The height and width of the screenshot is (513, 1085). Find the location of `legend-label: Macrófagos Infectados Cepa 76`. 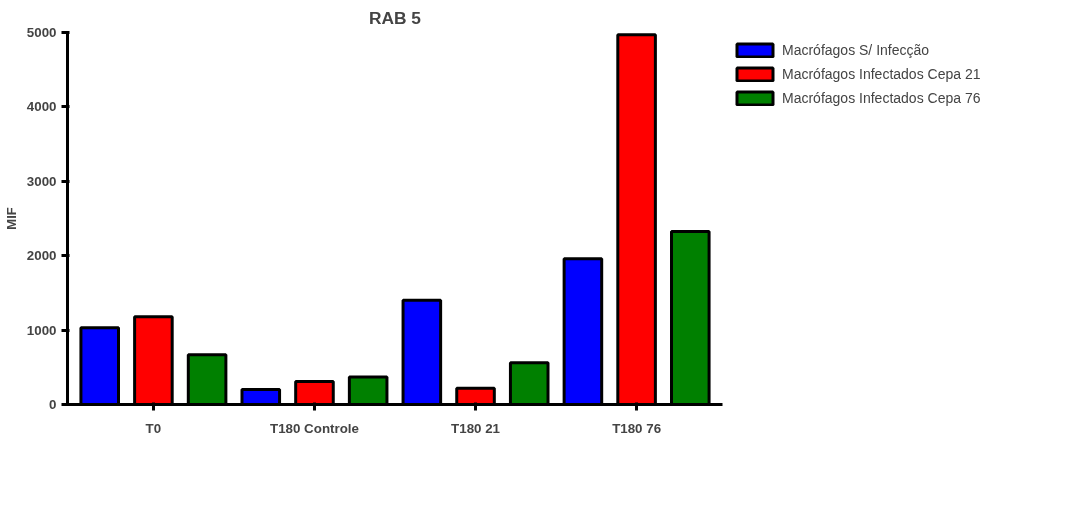

legend-label: Macrófagos Infectados Cepa 76 is located at coordinates (881, 98).